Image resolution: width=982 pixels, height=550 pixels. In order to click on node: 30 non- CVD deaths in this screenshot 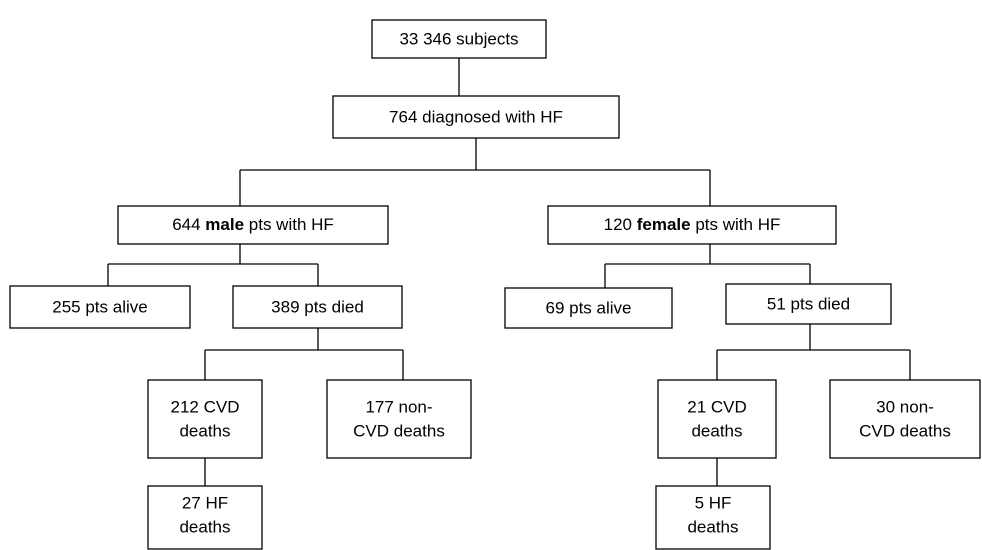, I will do `click(905, 419)`.